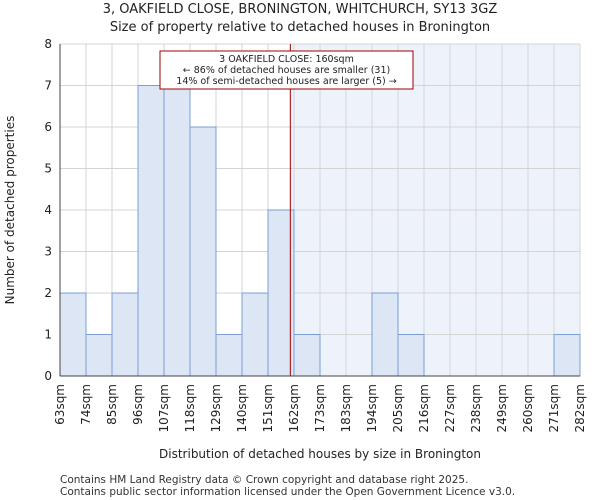 This screenshot has width=600, height=500. What do you see at coordinates (48, 335) in the screenshot?
I see `y-tick-label: 1` at bounding box center [48, 335].